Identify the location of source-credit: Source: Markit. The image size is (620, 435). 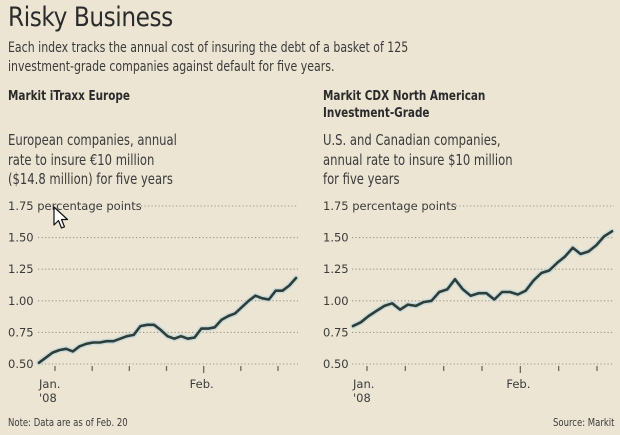
(583, 422).